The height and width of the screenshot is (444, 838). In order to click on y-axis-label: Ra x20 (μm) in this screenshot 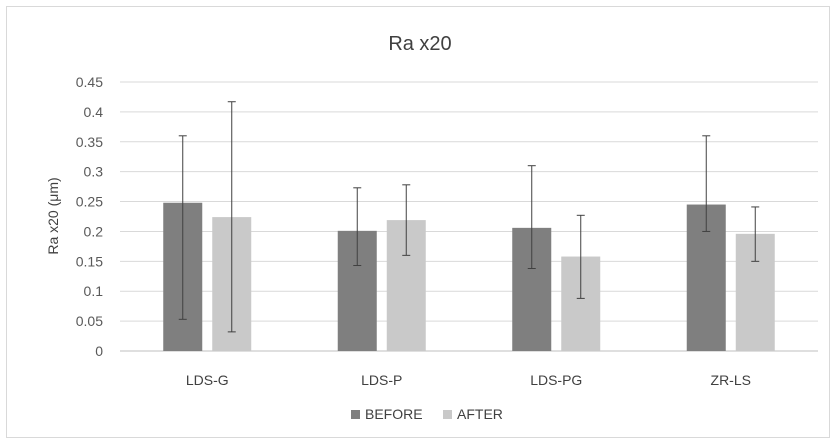, I will do `click(53, 215)`.